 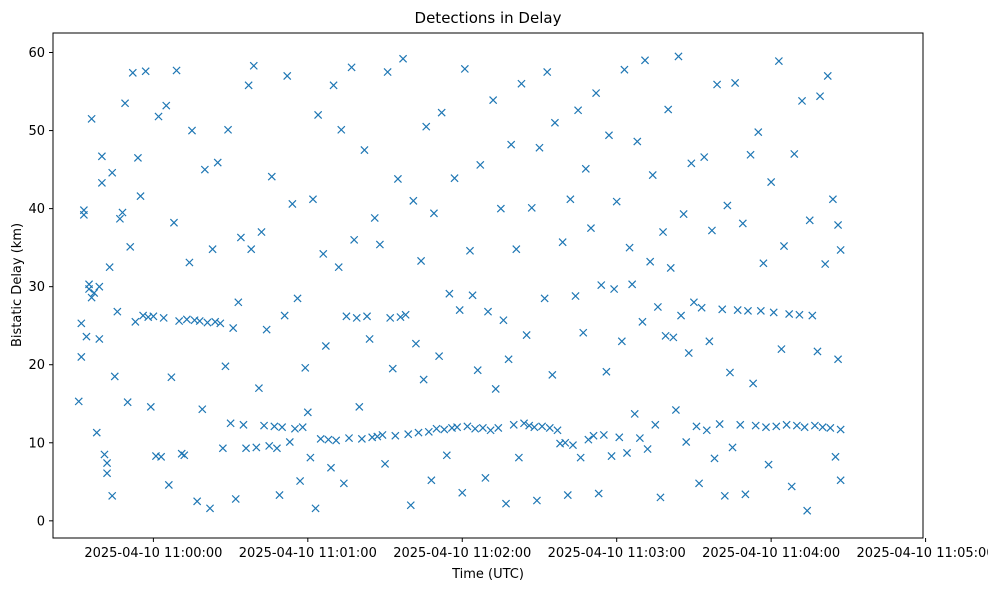 What do you see at coordinates (17, 285) in the screenshot?
I see `y-axis-label: Bistatic Delay (km)` at bounding box center [17, 285].